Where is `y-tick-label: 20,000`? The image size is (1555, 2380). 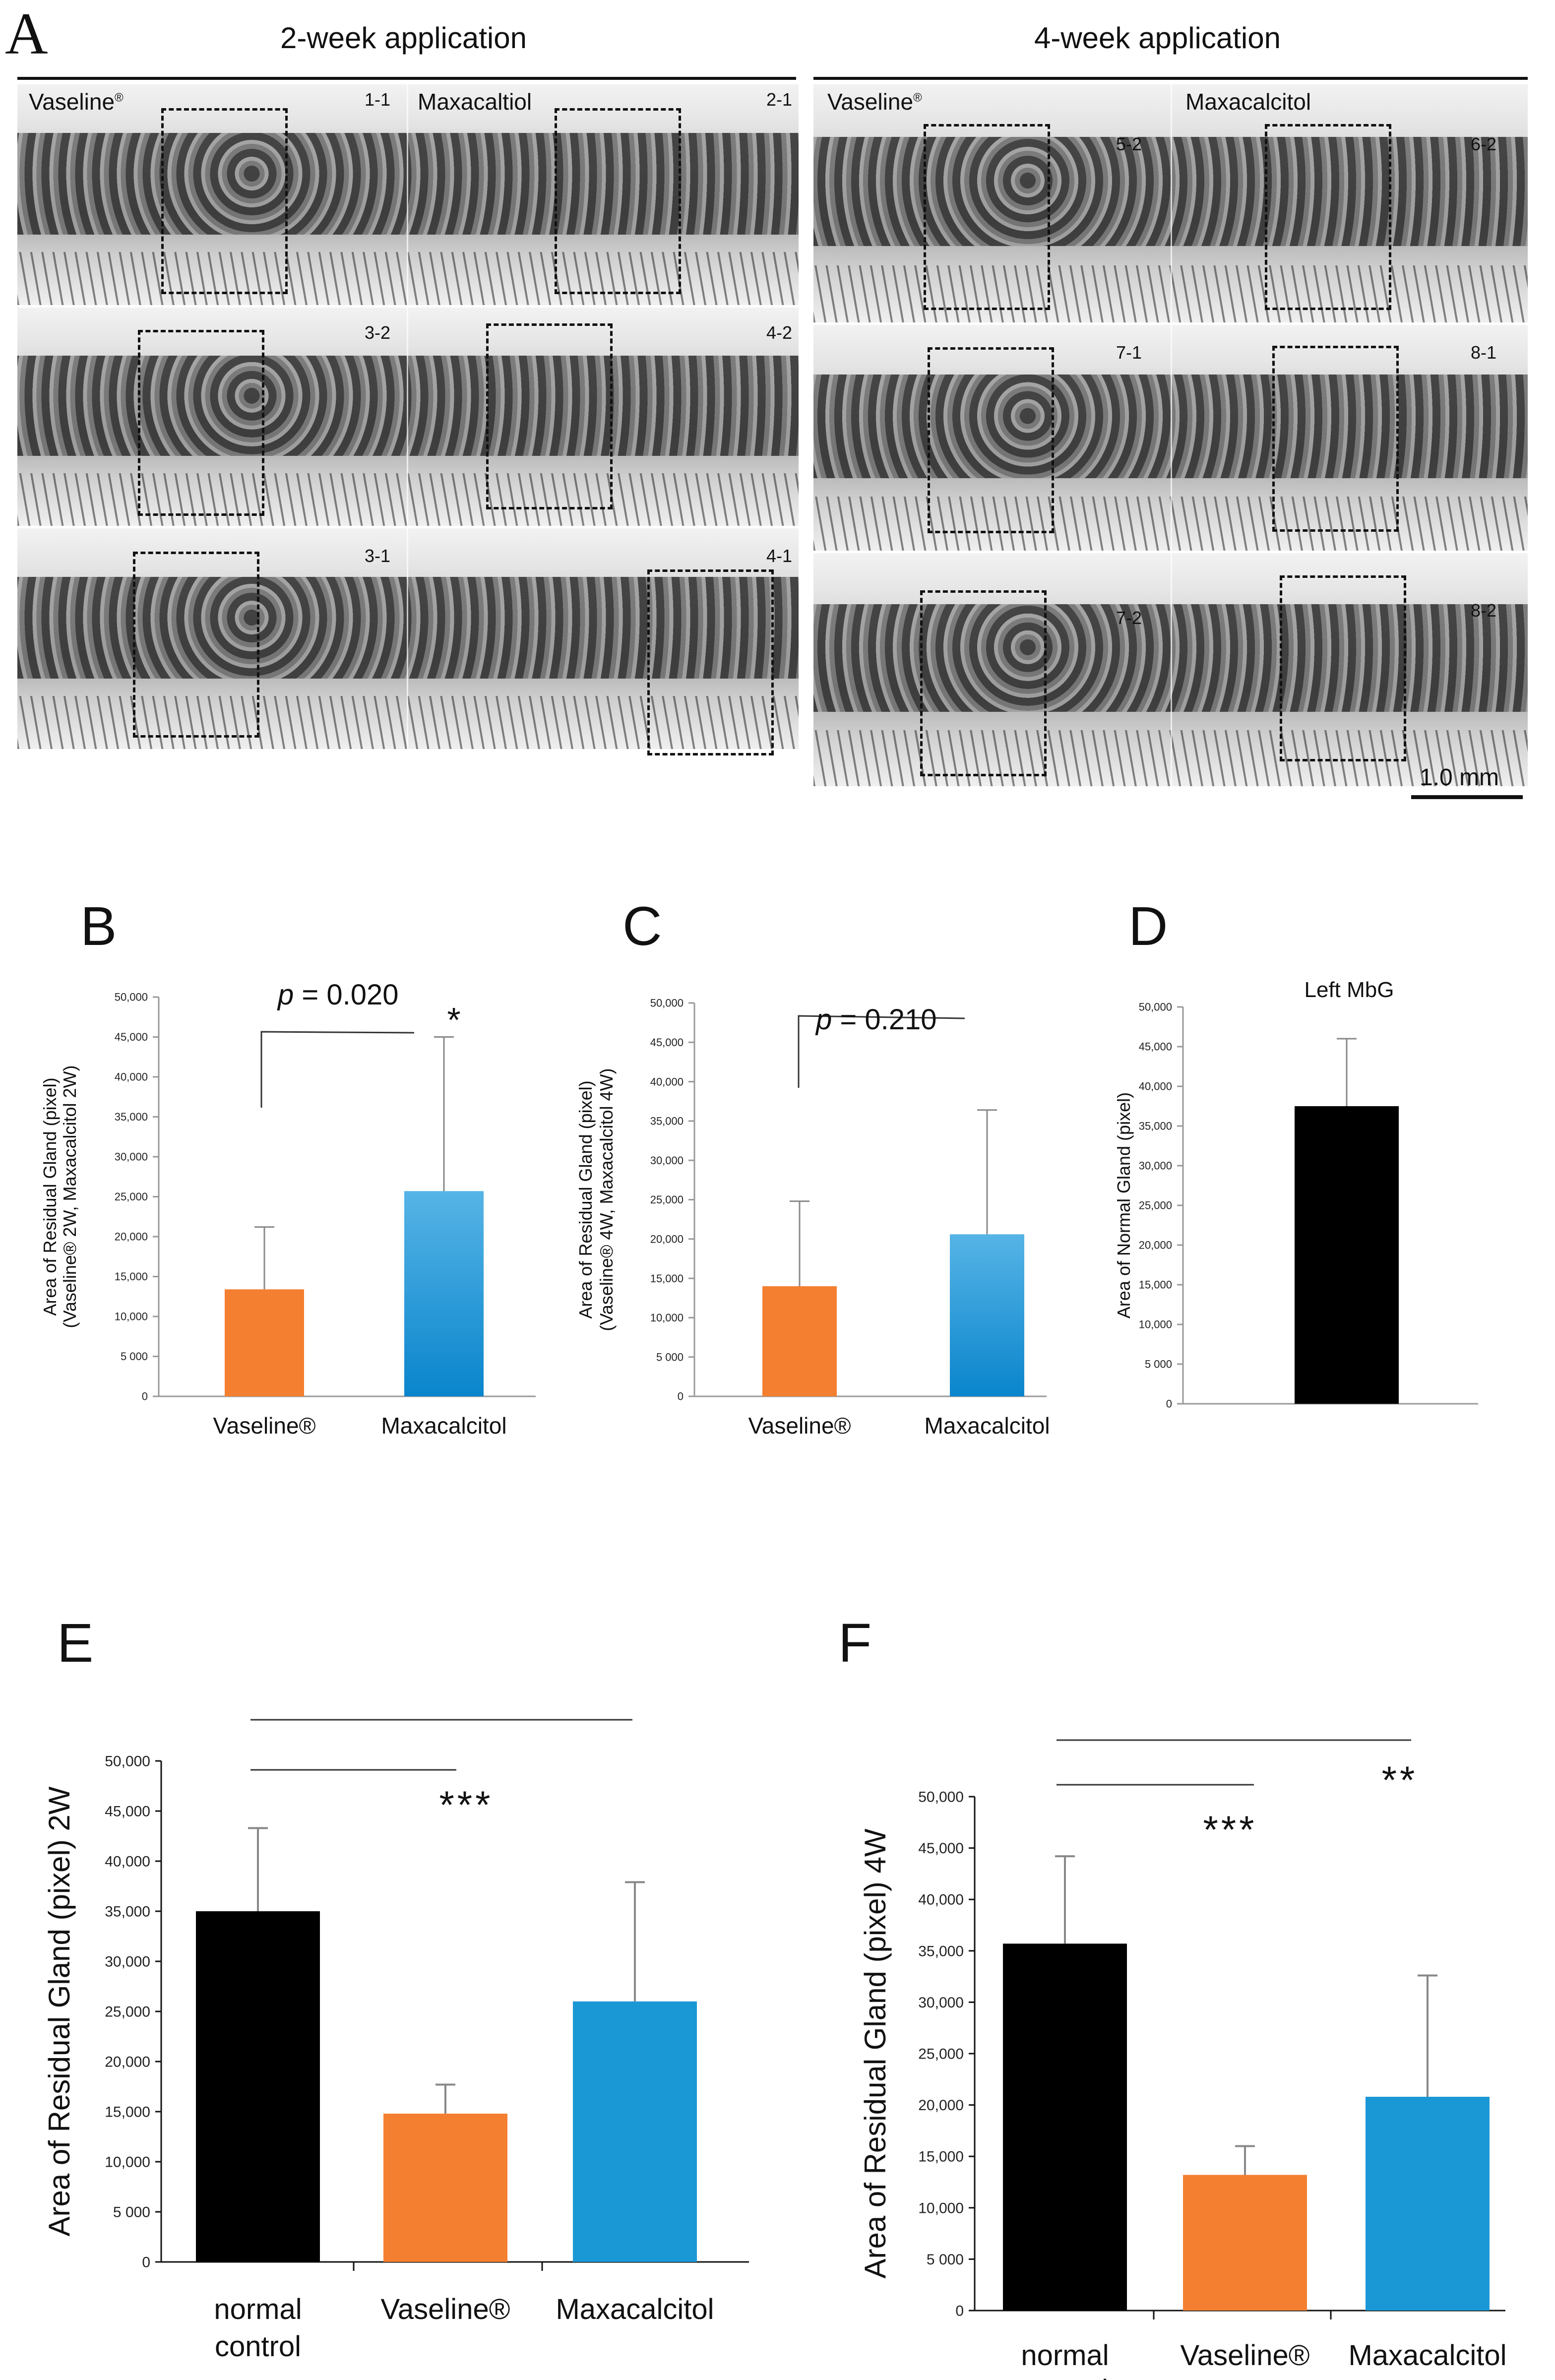 y-tick-label: 20,000 is located at coordinates (1155, 1245).